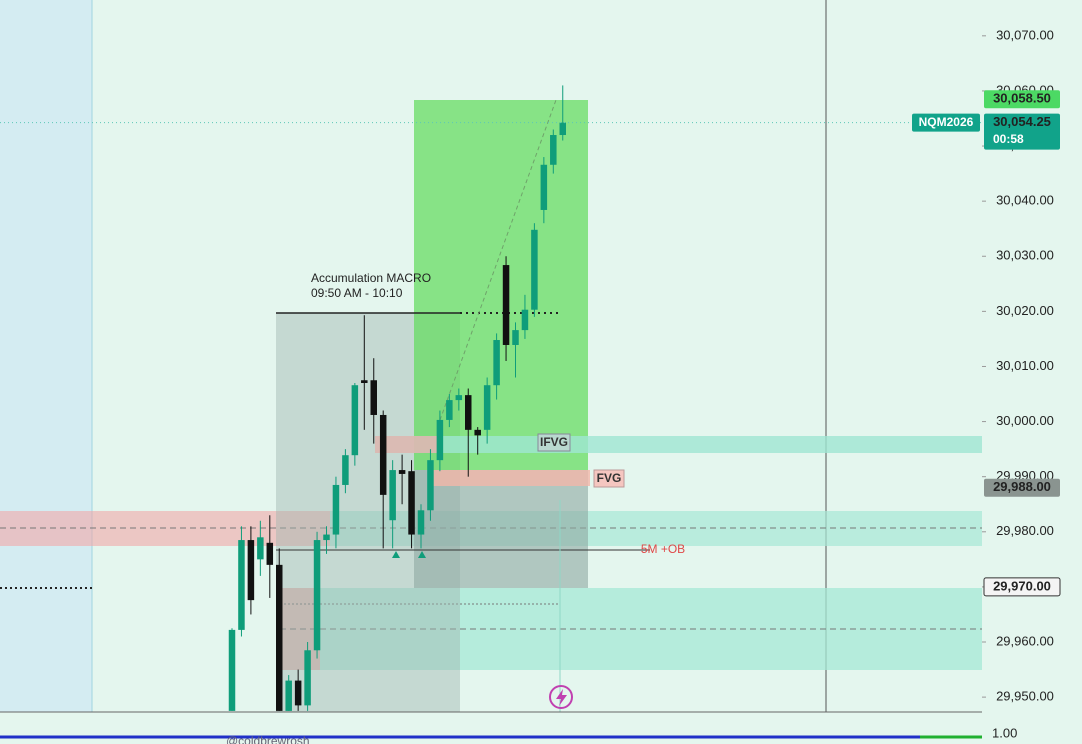 This screenshot has height=744, width=1082. What do you see at coordinates (1025, 34) in the screenshot?
I see `y-tick-label: 30,070.00` at bounding box center [1025, 34].